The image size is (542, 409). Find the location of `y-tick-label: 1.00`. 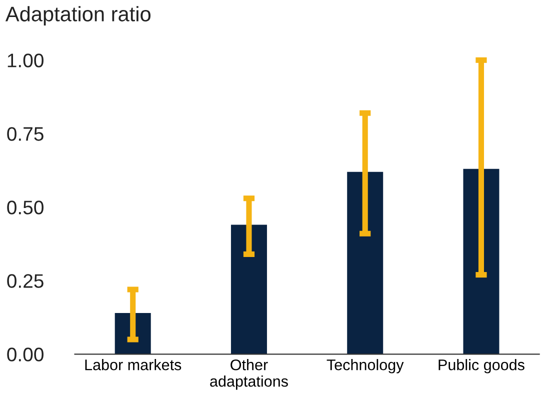

y-tick-label: 1.00 is located at coordinates (26, 61).